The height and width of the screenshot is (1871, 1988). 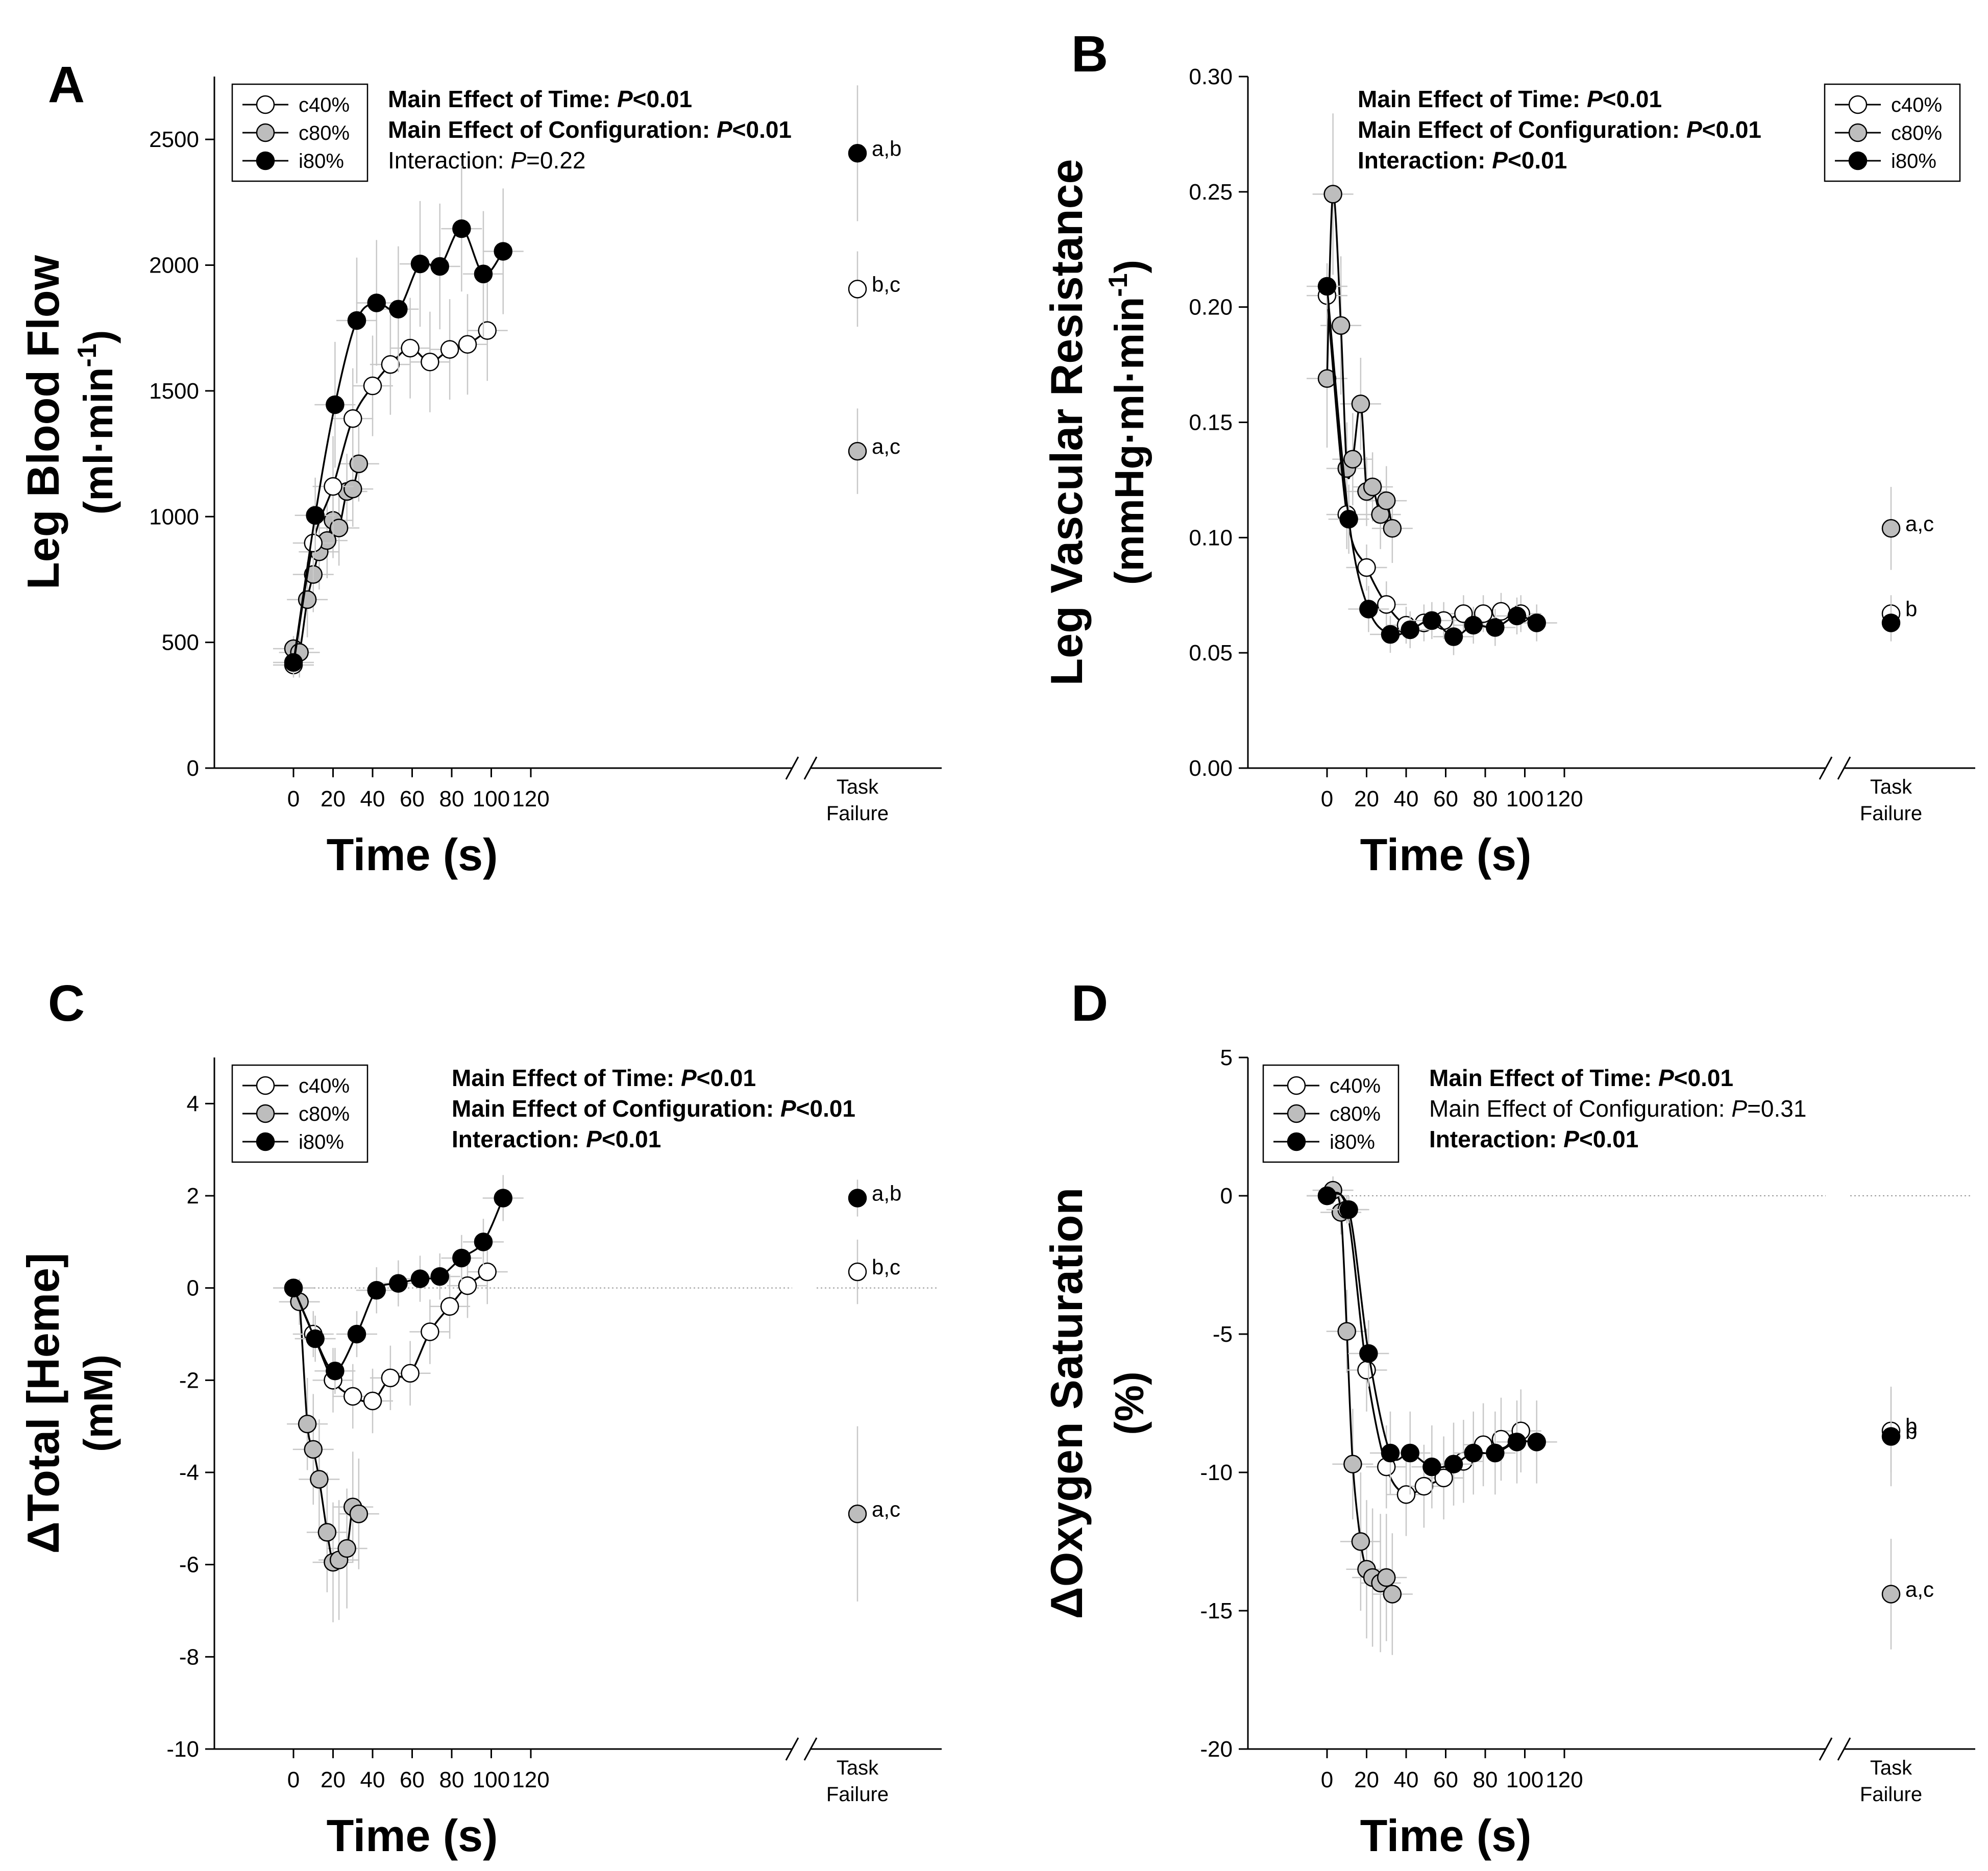 I want to click on panel-letter: C, so click(x=66, y=1003).